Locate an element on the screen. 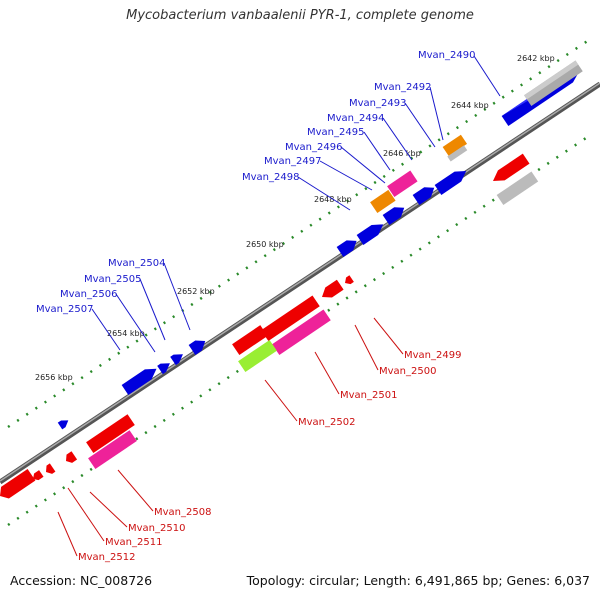 Image resolution: width=600 pixels, height=600 pixels. gene-label-mvan-2504: Mvan_2504 is located at coordinates (136, 263).